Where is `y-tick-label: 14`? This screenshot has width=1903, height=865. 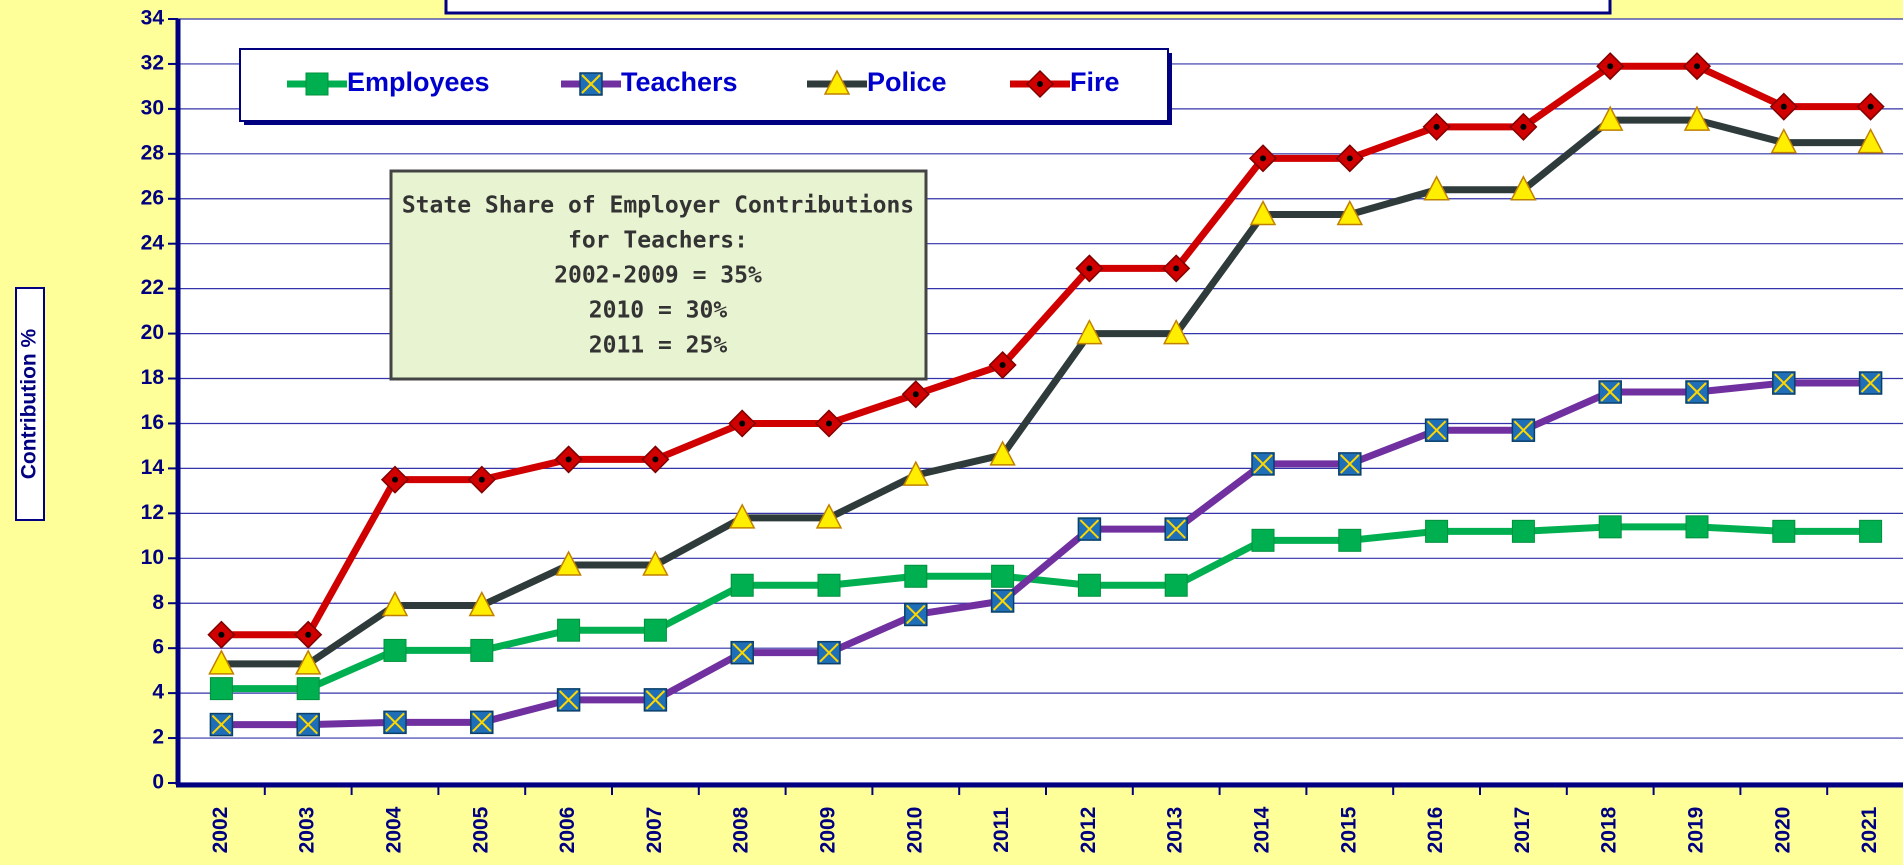 y-tick-label: 14 is located at coordinates (153, 467).